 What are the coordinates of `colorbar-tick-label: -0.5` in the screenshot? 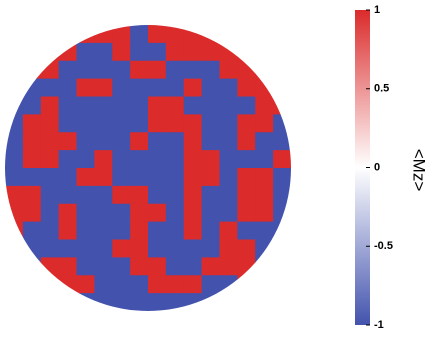 It's located at (383, 246).